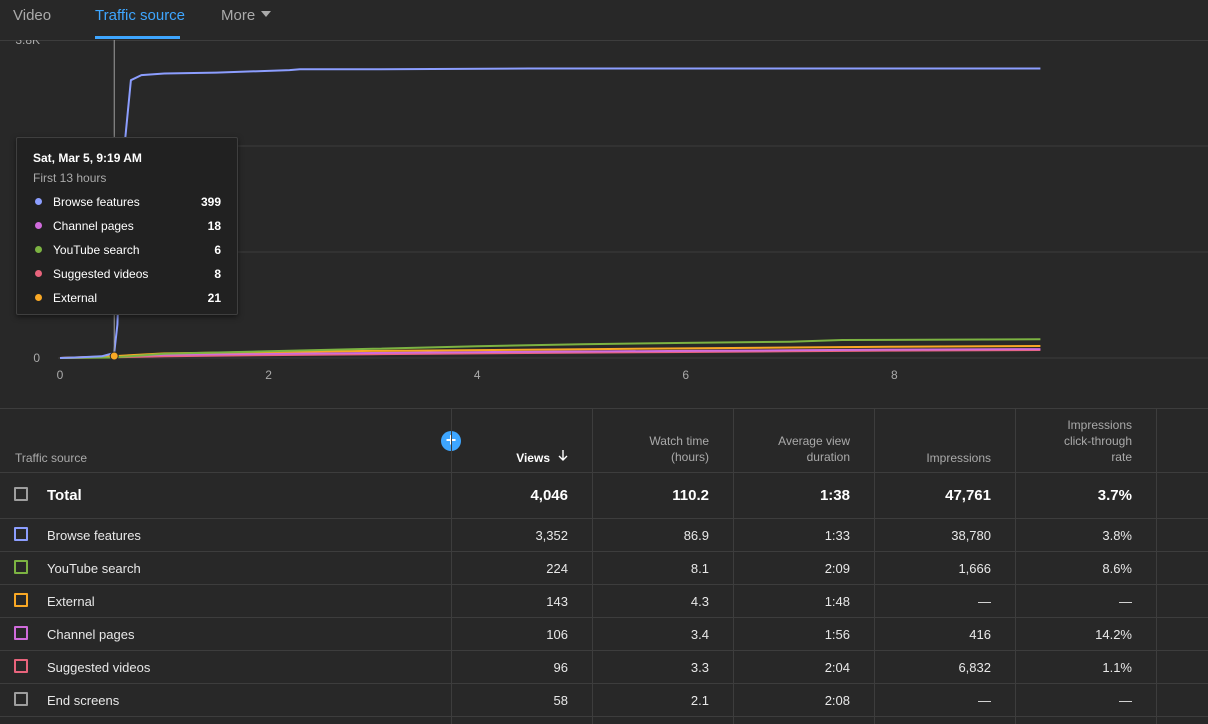  What do you see at coordinates (533, 458) in the screenshot?
I see `header-views-label: Views` at bounding box center [533, 458].